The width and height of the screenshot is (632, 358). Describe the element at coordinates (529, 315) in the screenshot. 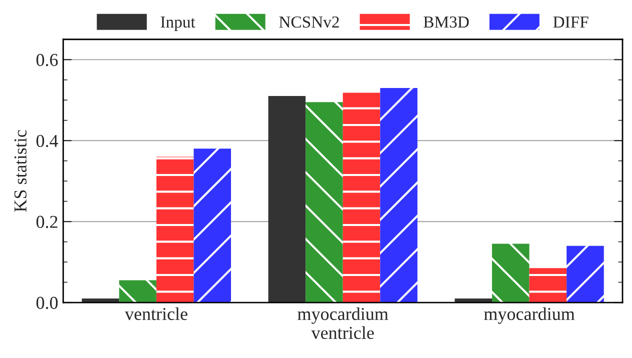

I see `x-tick-label: myocardium` at that location.